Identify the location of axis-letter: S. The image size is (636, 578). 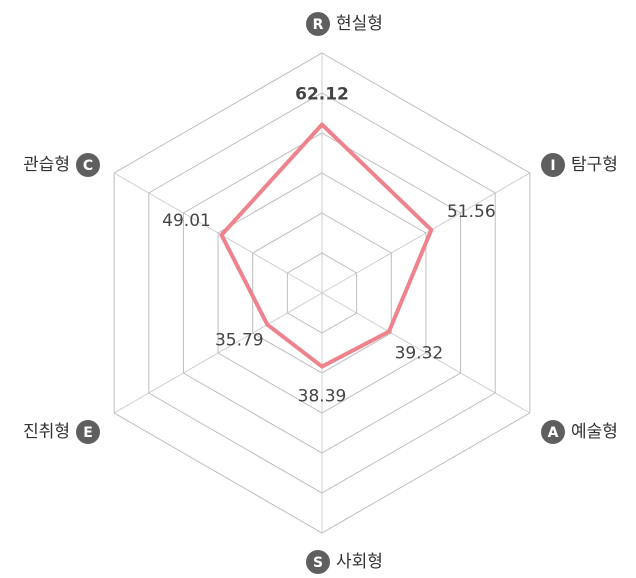
(318, 563).